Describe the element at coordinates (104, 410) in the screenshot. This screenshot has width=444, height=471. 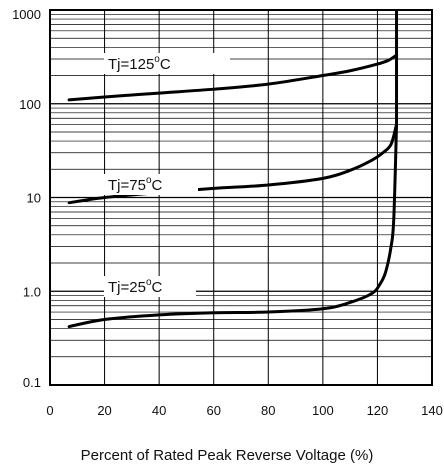
I see `x-tick-label: 20` at that location.